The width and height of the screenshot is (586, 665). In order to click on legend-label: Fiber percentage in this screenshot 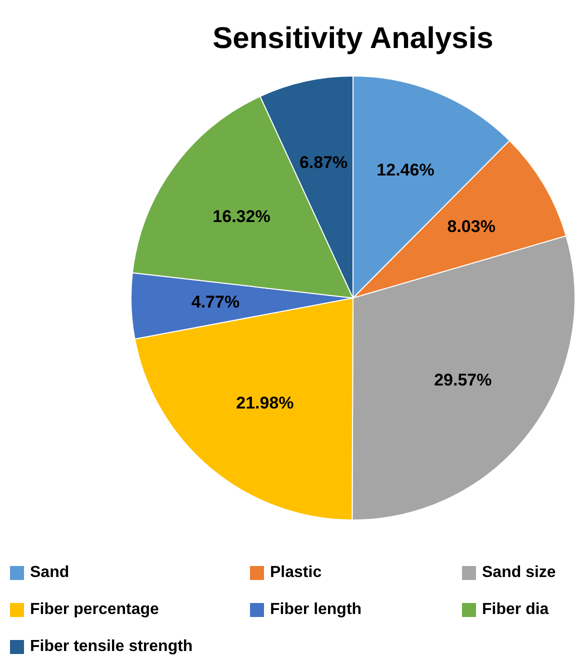, I will do `click(95, 609)`.